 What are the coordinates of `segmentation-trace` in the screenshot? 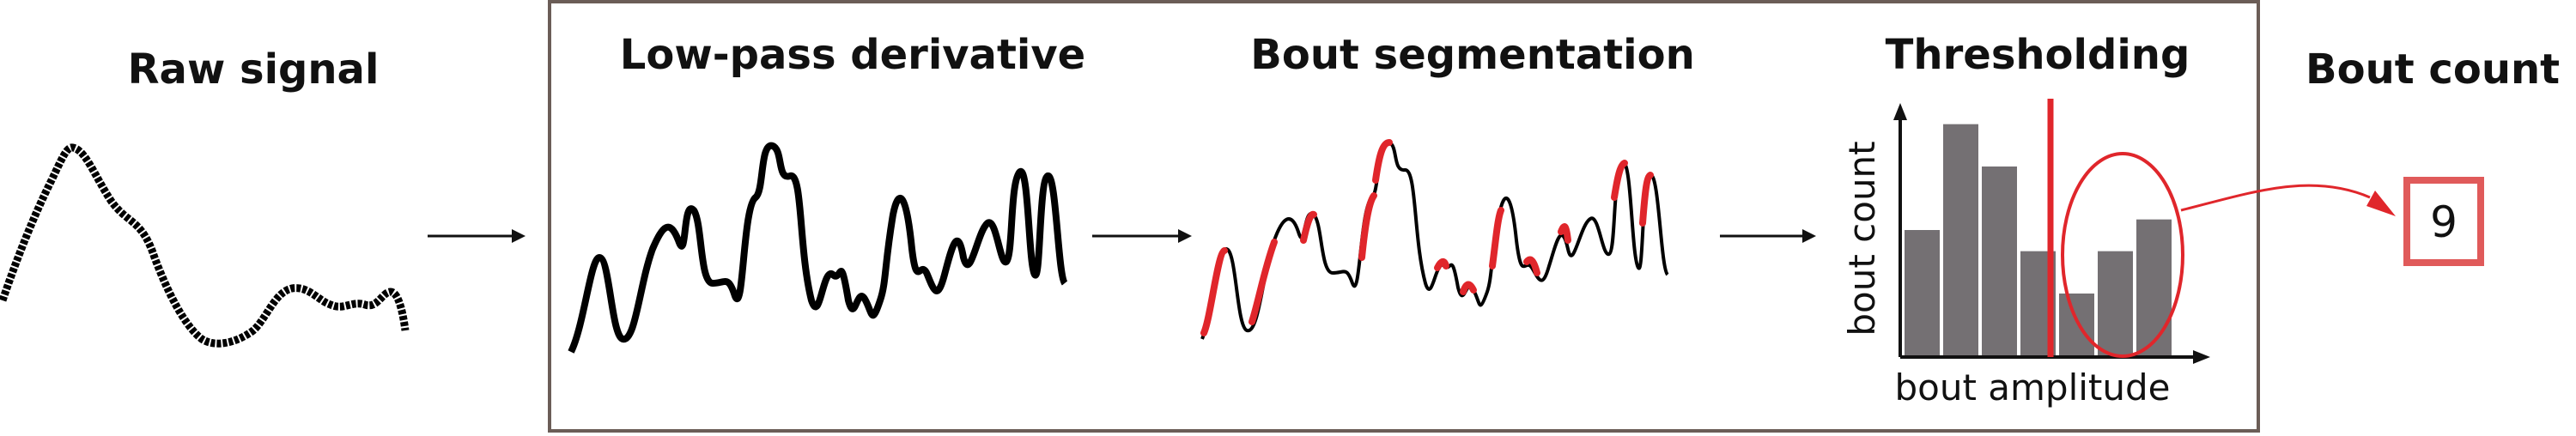 It's located at (1434, 240).